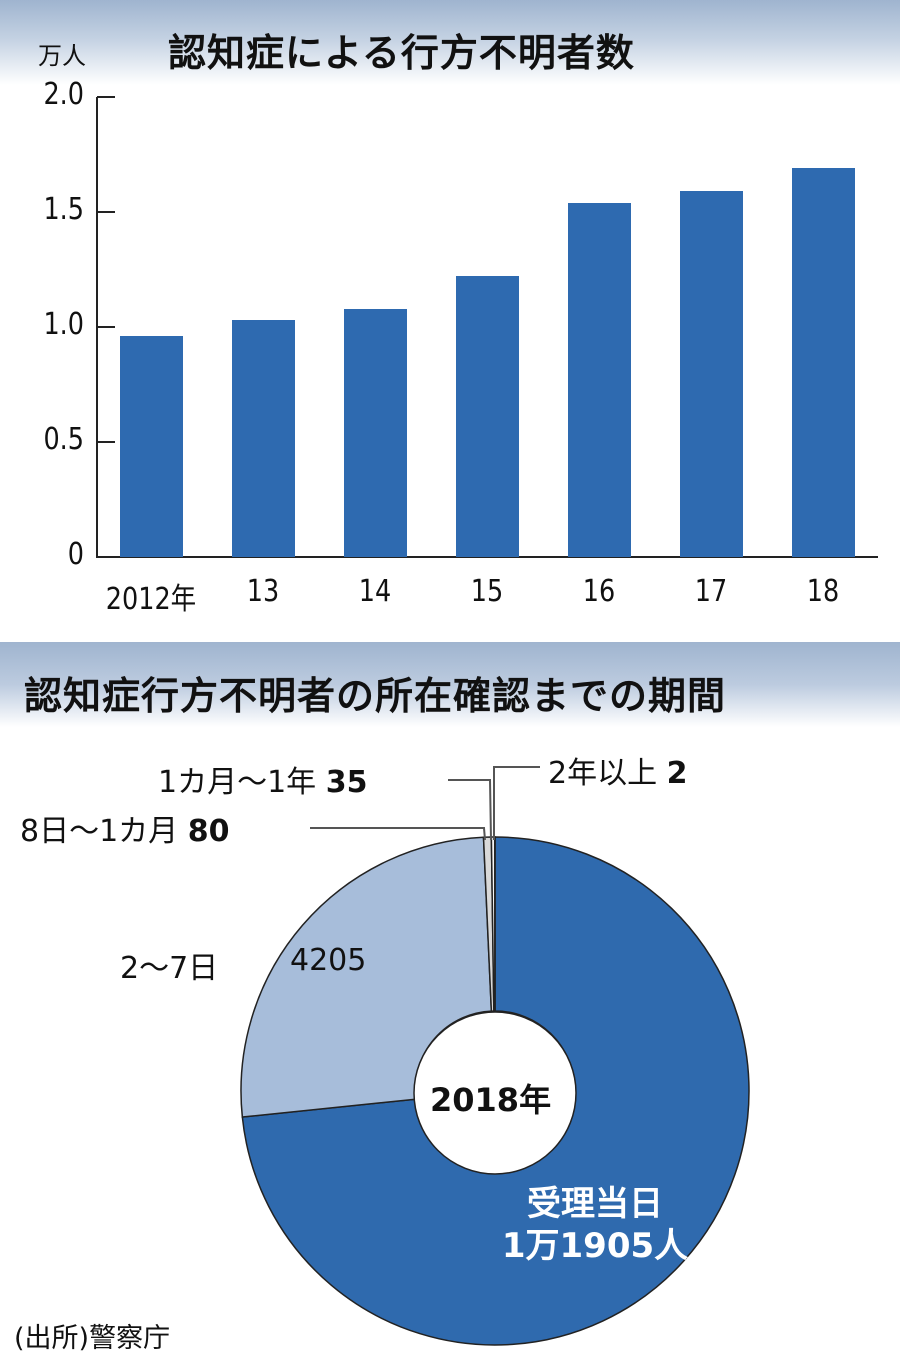  I want to click on label-8d-1m-name: 8日～1カ月, so click(99, 831).